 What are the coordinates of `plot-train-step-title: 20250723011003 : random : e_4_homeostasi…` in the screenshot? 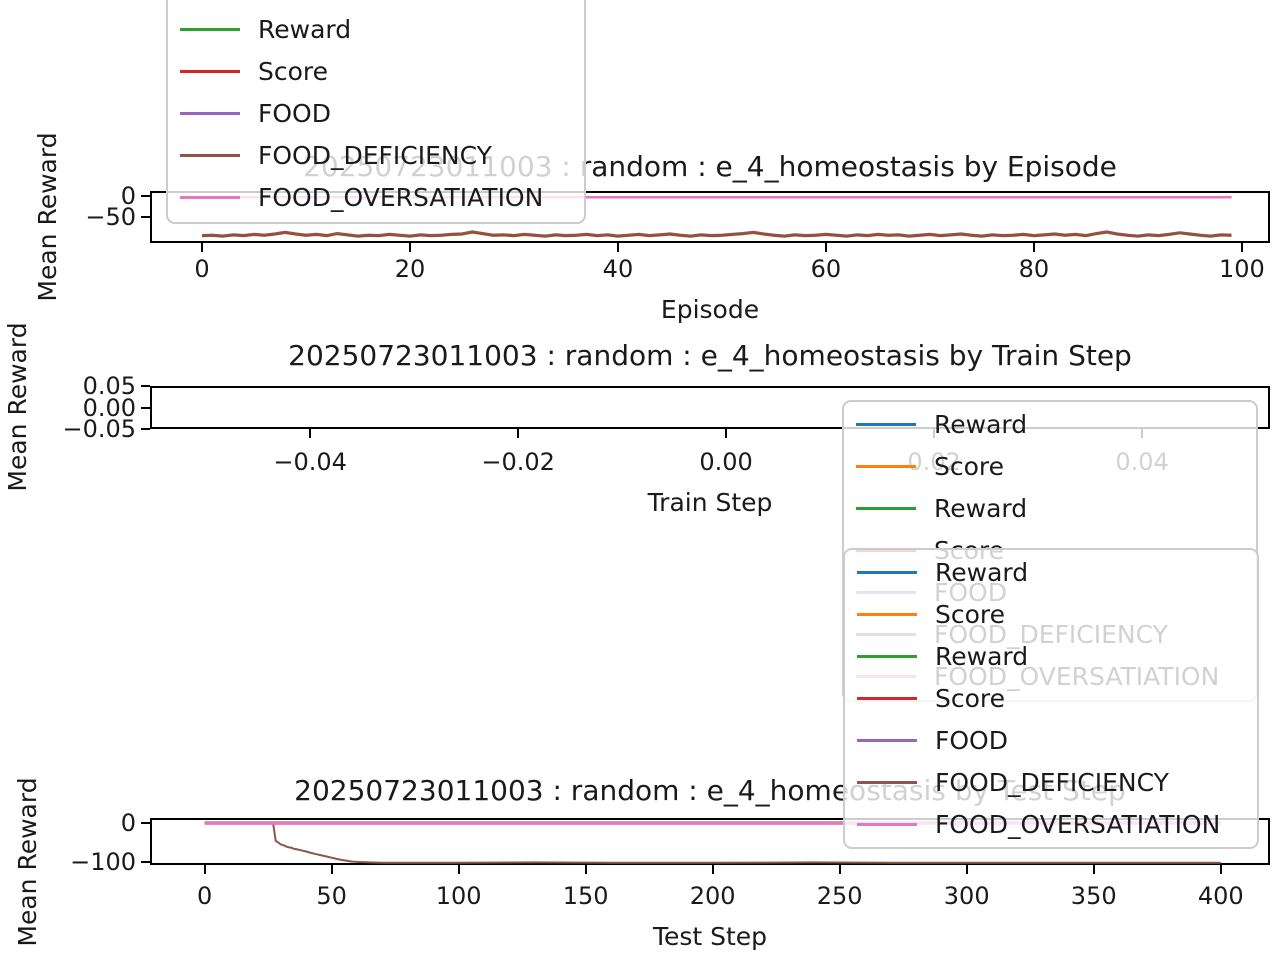 It's located at (710, 355).